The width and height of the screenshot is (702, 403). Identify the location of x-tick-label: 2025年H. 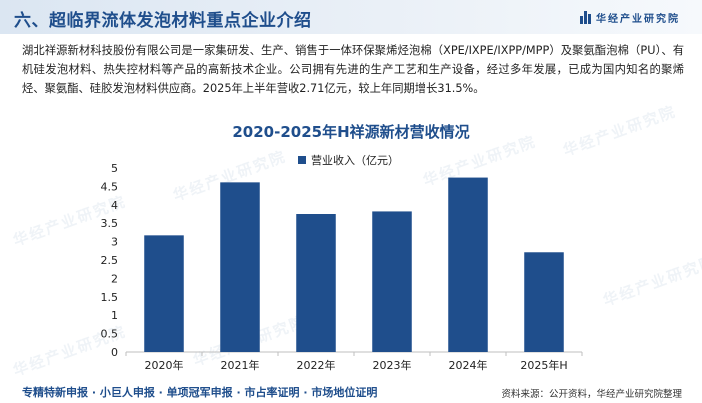
(543, 365).